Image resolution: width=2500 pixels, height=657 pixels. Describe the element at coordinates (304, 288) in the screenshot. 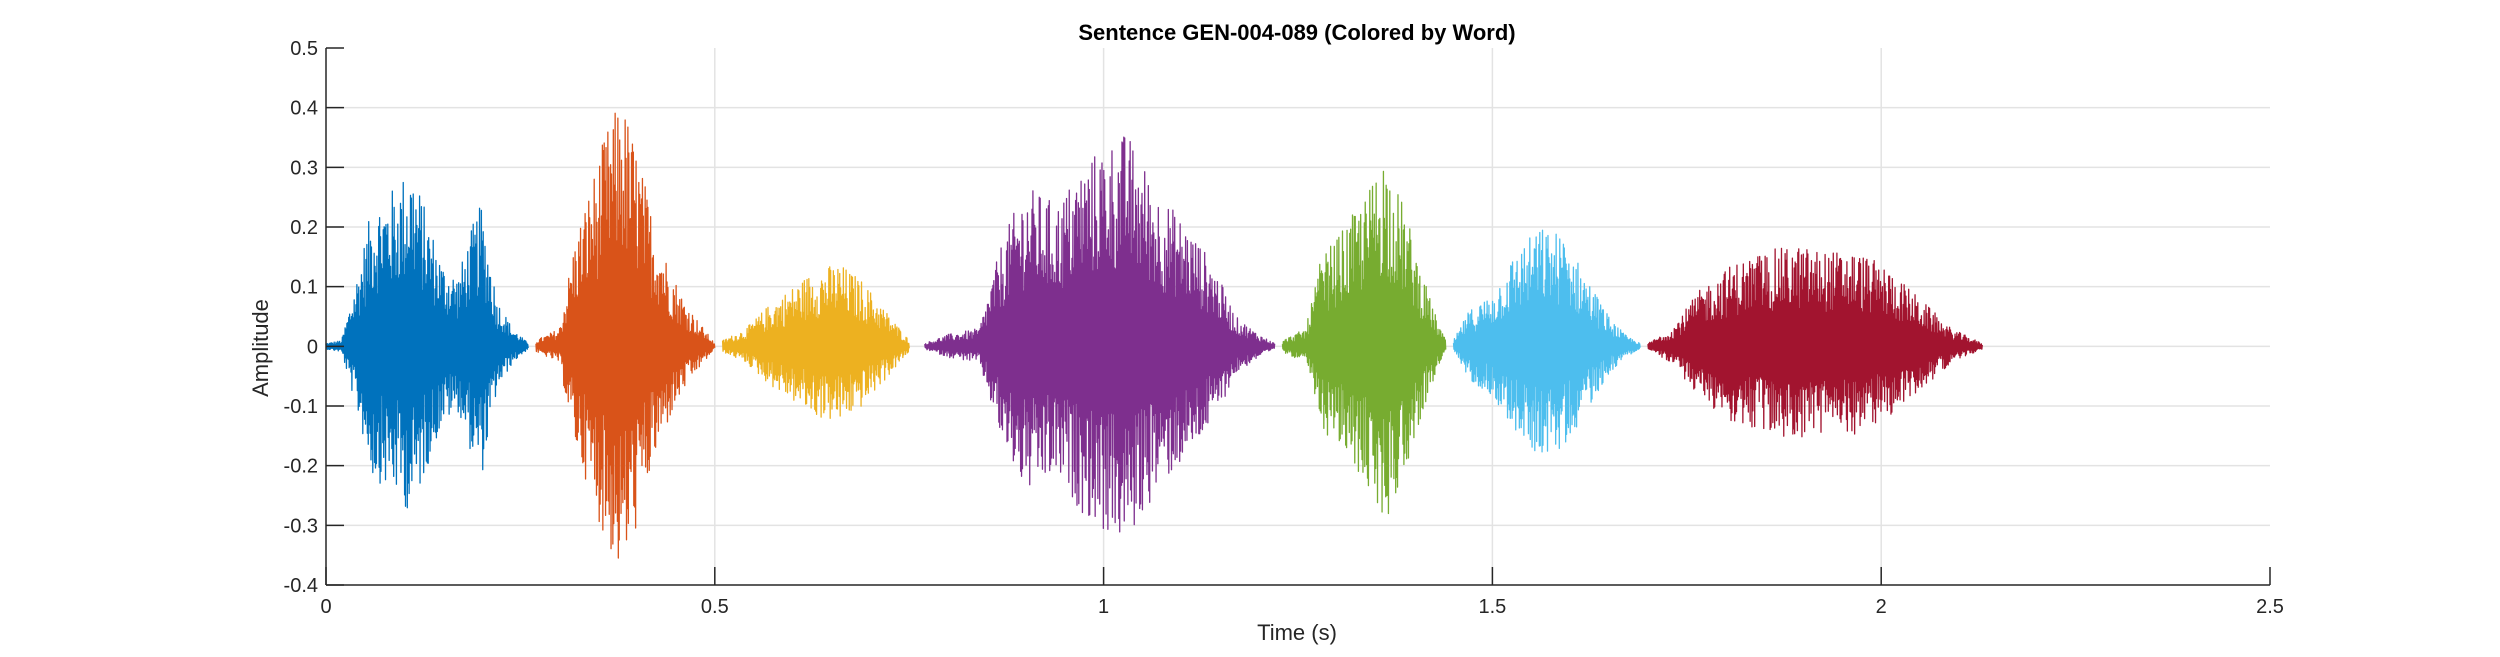

I see `y-tick-label-5: 0.1` at that location.